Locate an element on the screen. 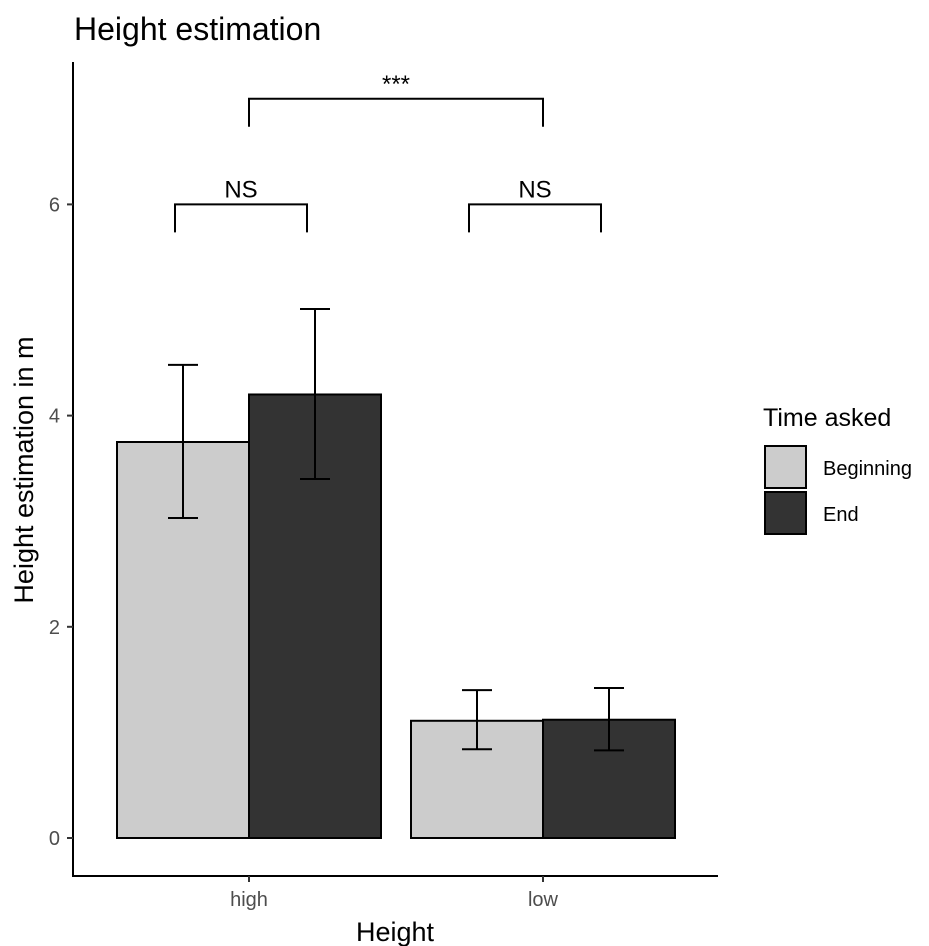  error-bar-low-end is located at coordinates (609, 719).